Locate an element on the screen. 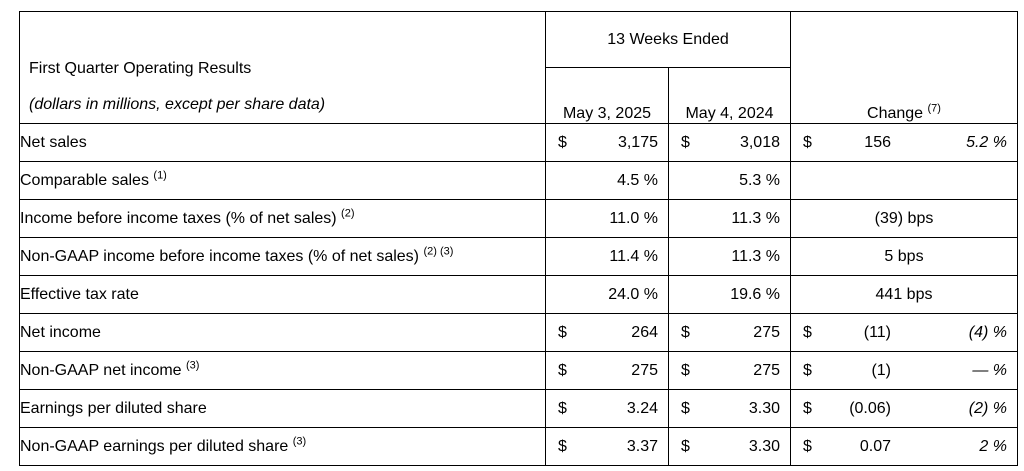 This screenshot has width=1024, height=471. change-percent: (2) % is located at coordinates (987, 408).